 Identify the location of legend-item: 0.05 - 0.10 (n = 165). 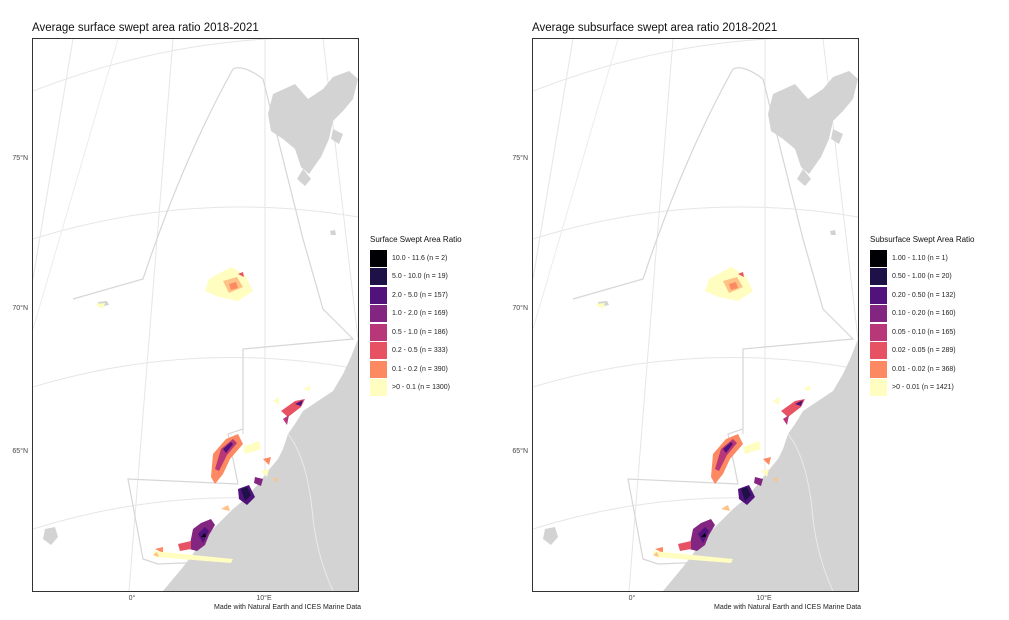
(922, 332).